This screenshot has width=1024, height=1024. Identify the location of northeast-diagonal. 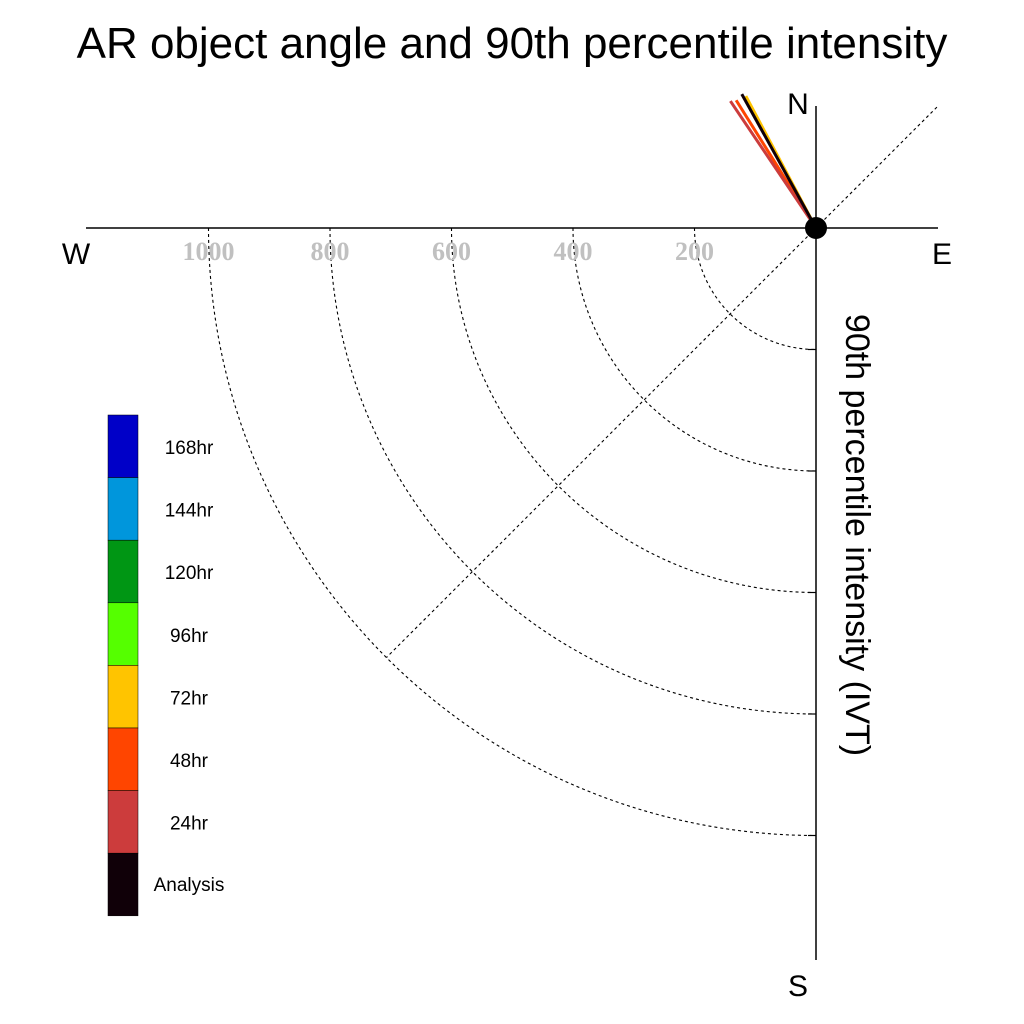
(877, 167).